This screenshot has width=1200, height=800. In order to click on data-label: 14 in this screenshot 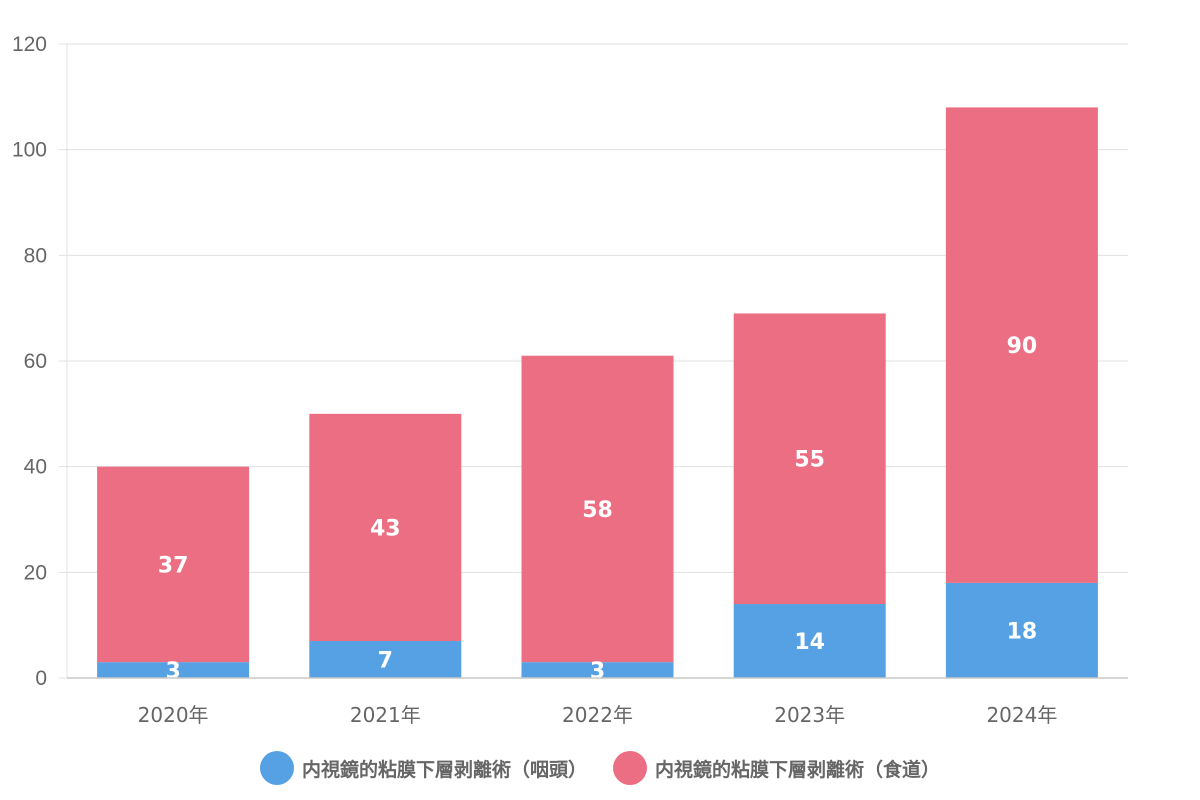, I will do `click(809, 642)`.